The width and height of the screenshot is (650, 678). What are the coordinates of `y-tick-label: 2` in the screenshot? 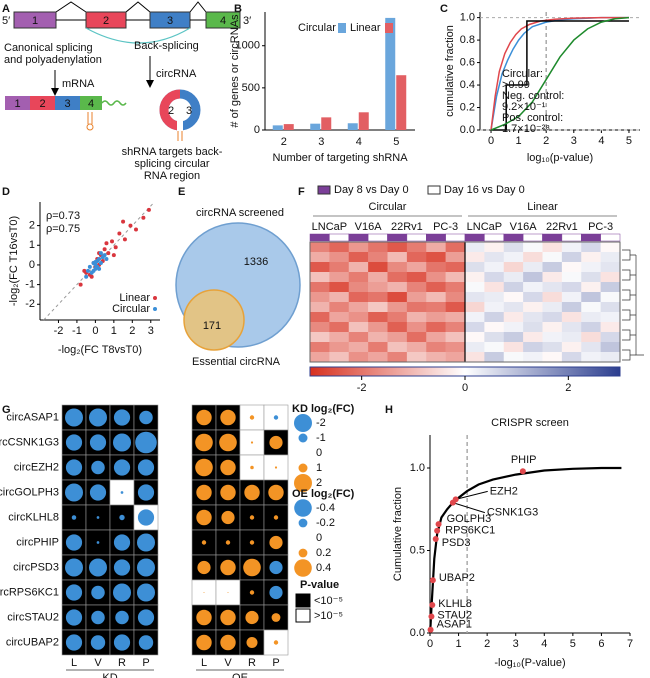 It's located at (32, 226).